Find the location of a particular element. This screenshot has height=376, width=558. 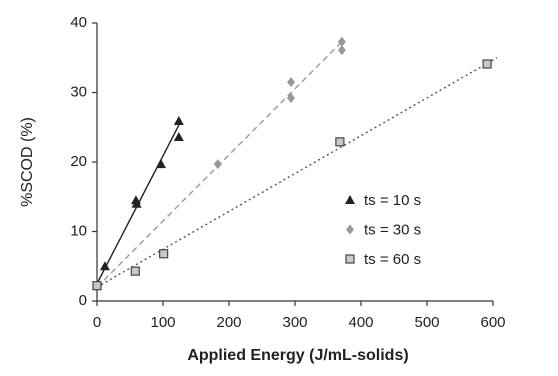

y-tick-label: 10 is located at coordinates (78, 230).